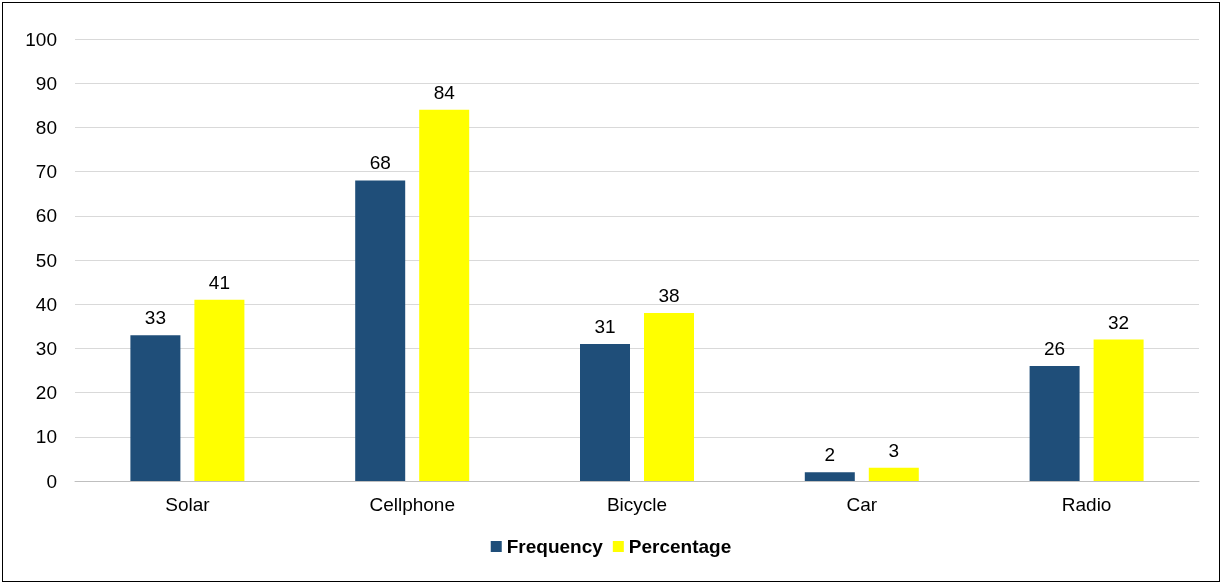 The image size is (1226, 588). Describe the element at coordinates (894, 450) in the screenshot. I see `data-label: 3` at that location.